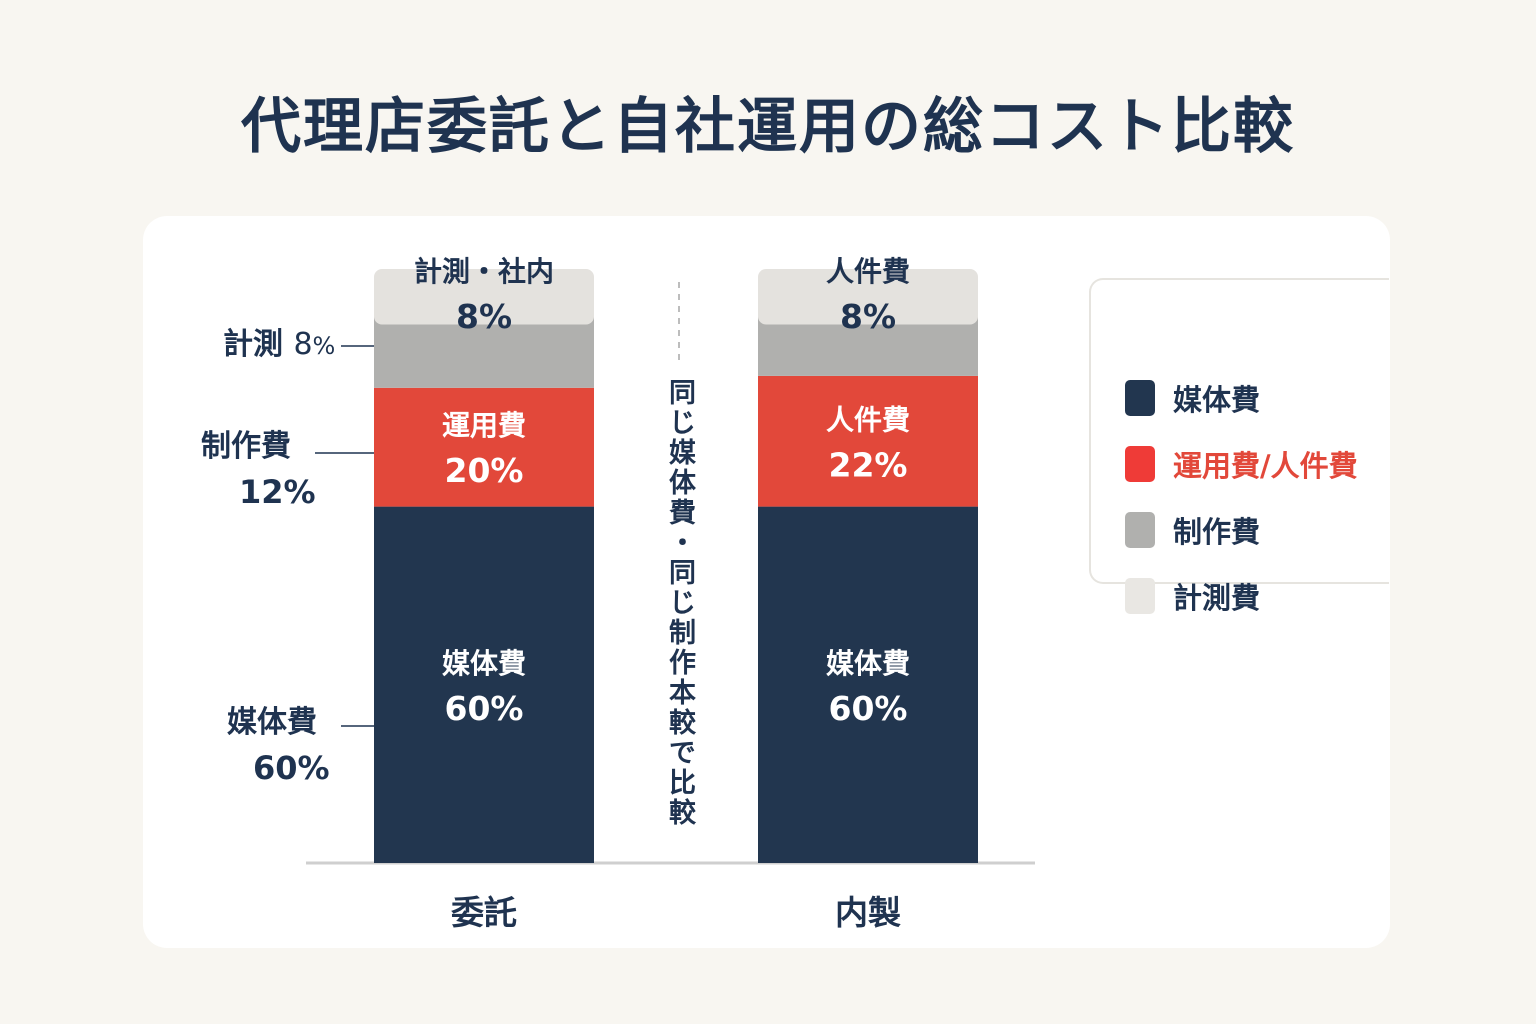  Describe the element at coordinates (484, 912) in the screenshot. I see `x-tick-label: 委託` at that location.